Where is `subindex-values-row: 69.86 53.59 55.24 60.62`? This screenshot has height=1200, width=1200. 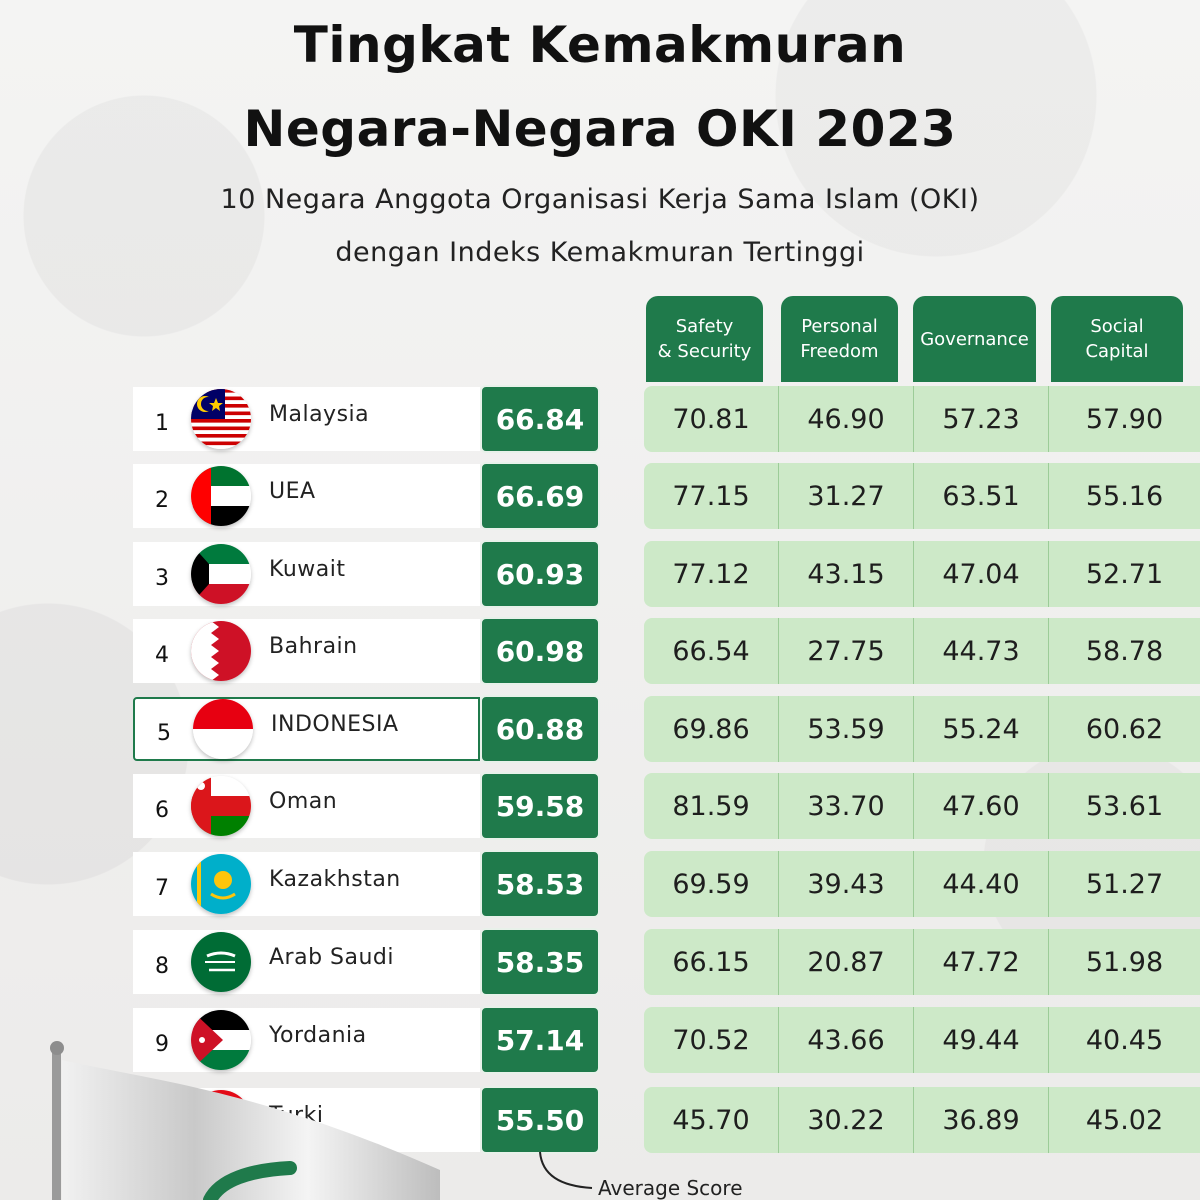 subindex-values-row: 69.86 53.59 55.24 60.62 is located at coordinates (922, 729).